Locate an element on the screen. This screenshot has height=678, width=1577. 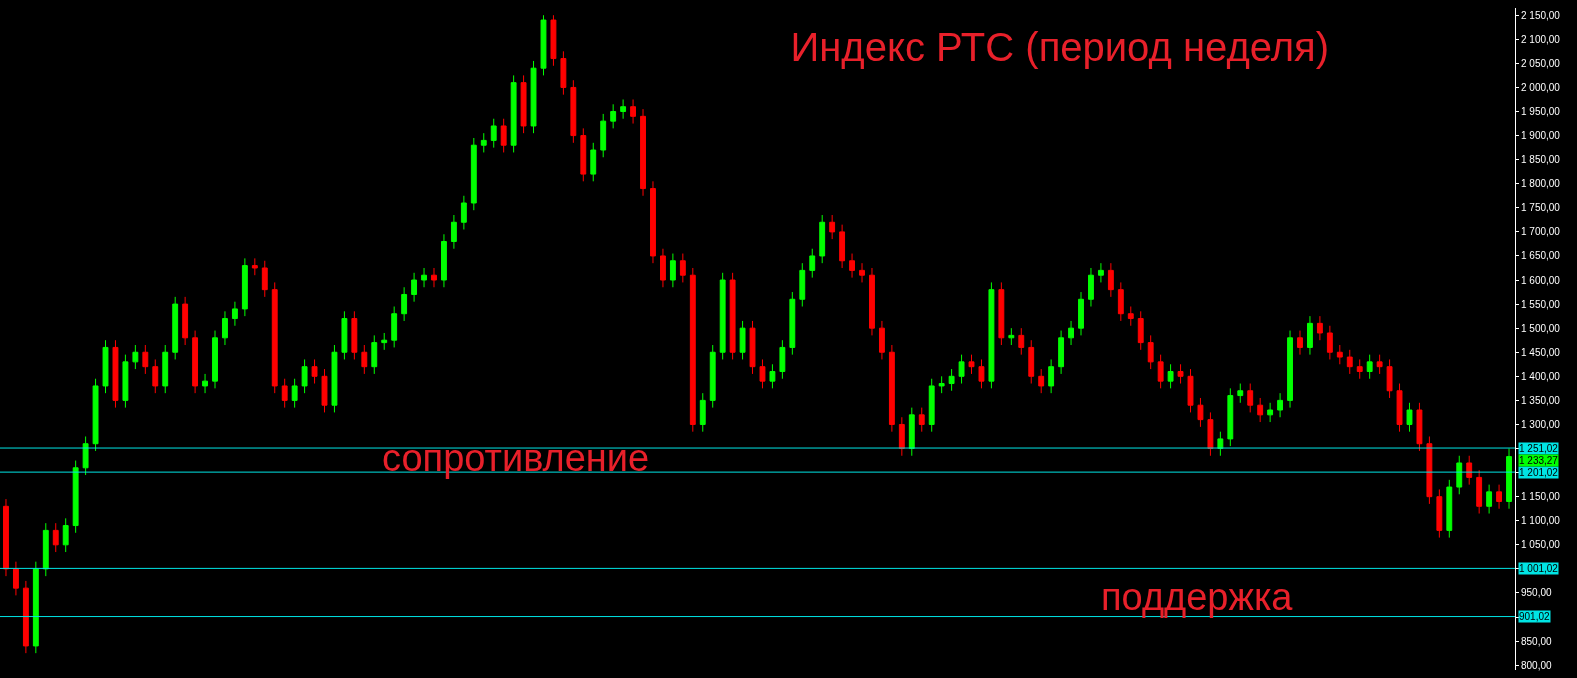
y-tick-label: 2 150,00 is located at coordinates (1541, 15).